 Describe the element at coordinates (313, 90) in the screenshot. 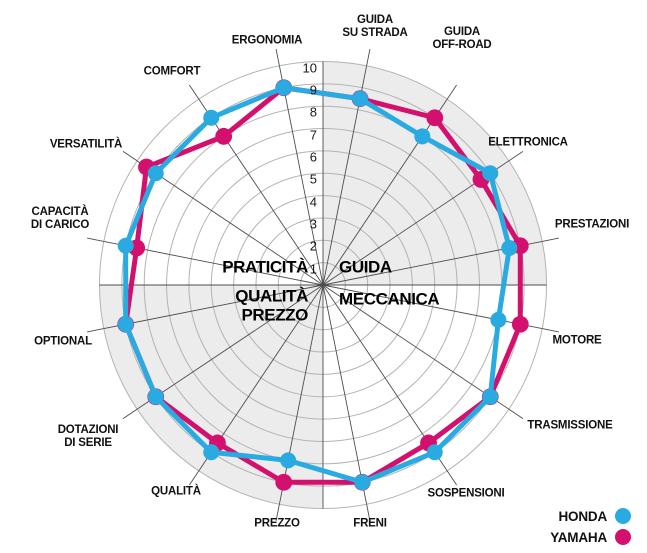

I see `scale-tick: 9` at that location.